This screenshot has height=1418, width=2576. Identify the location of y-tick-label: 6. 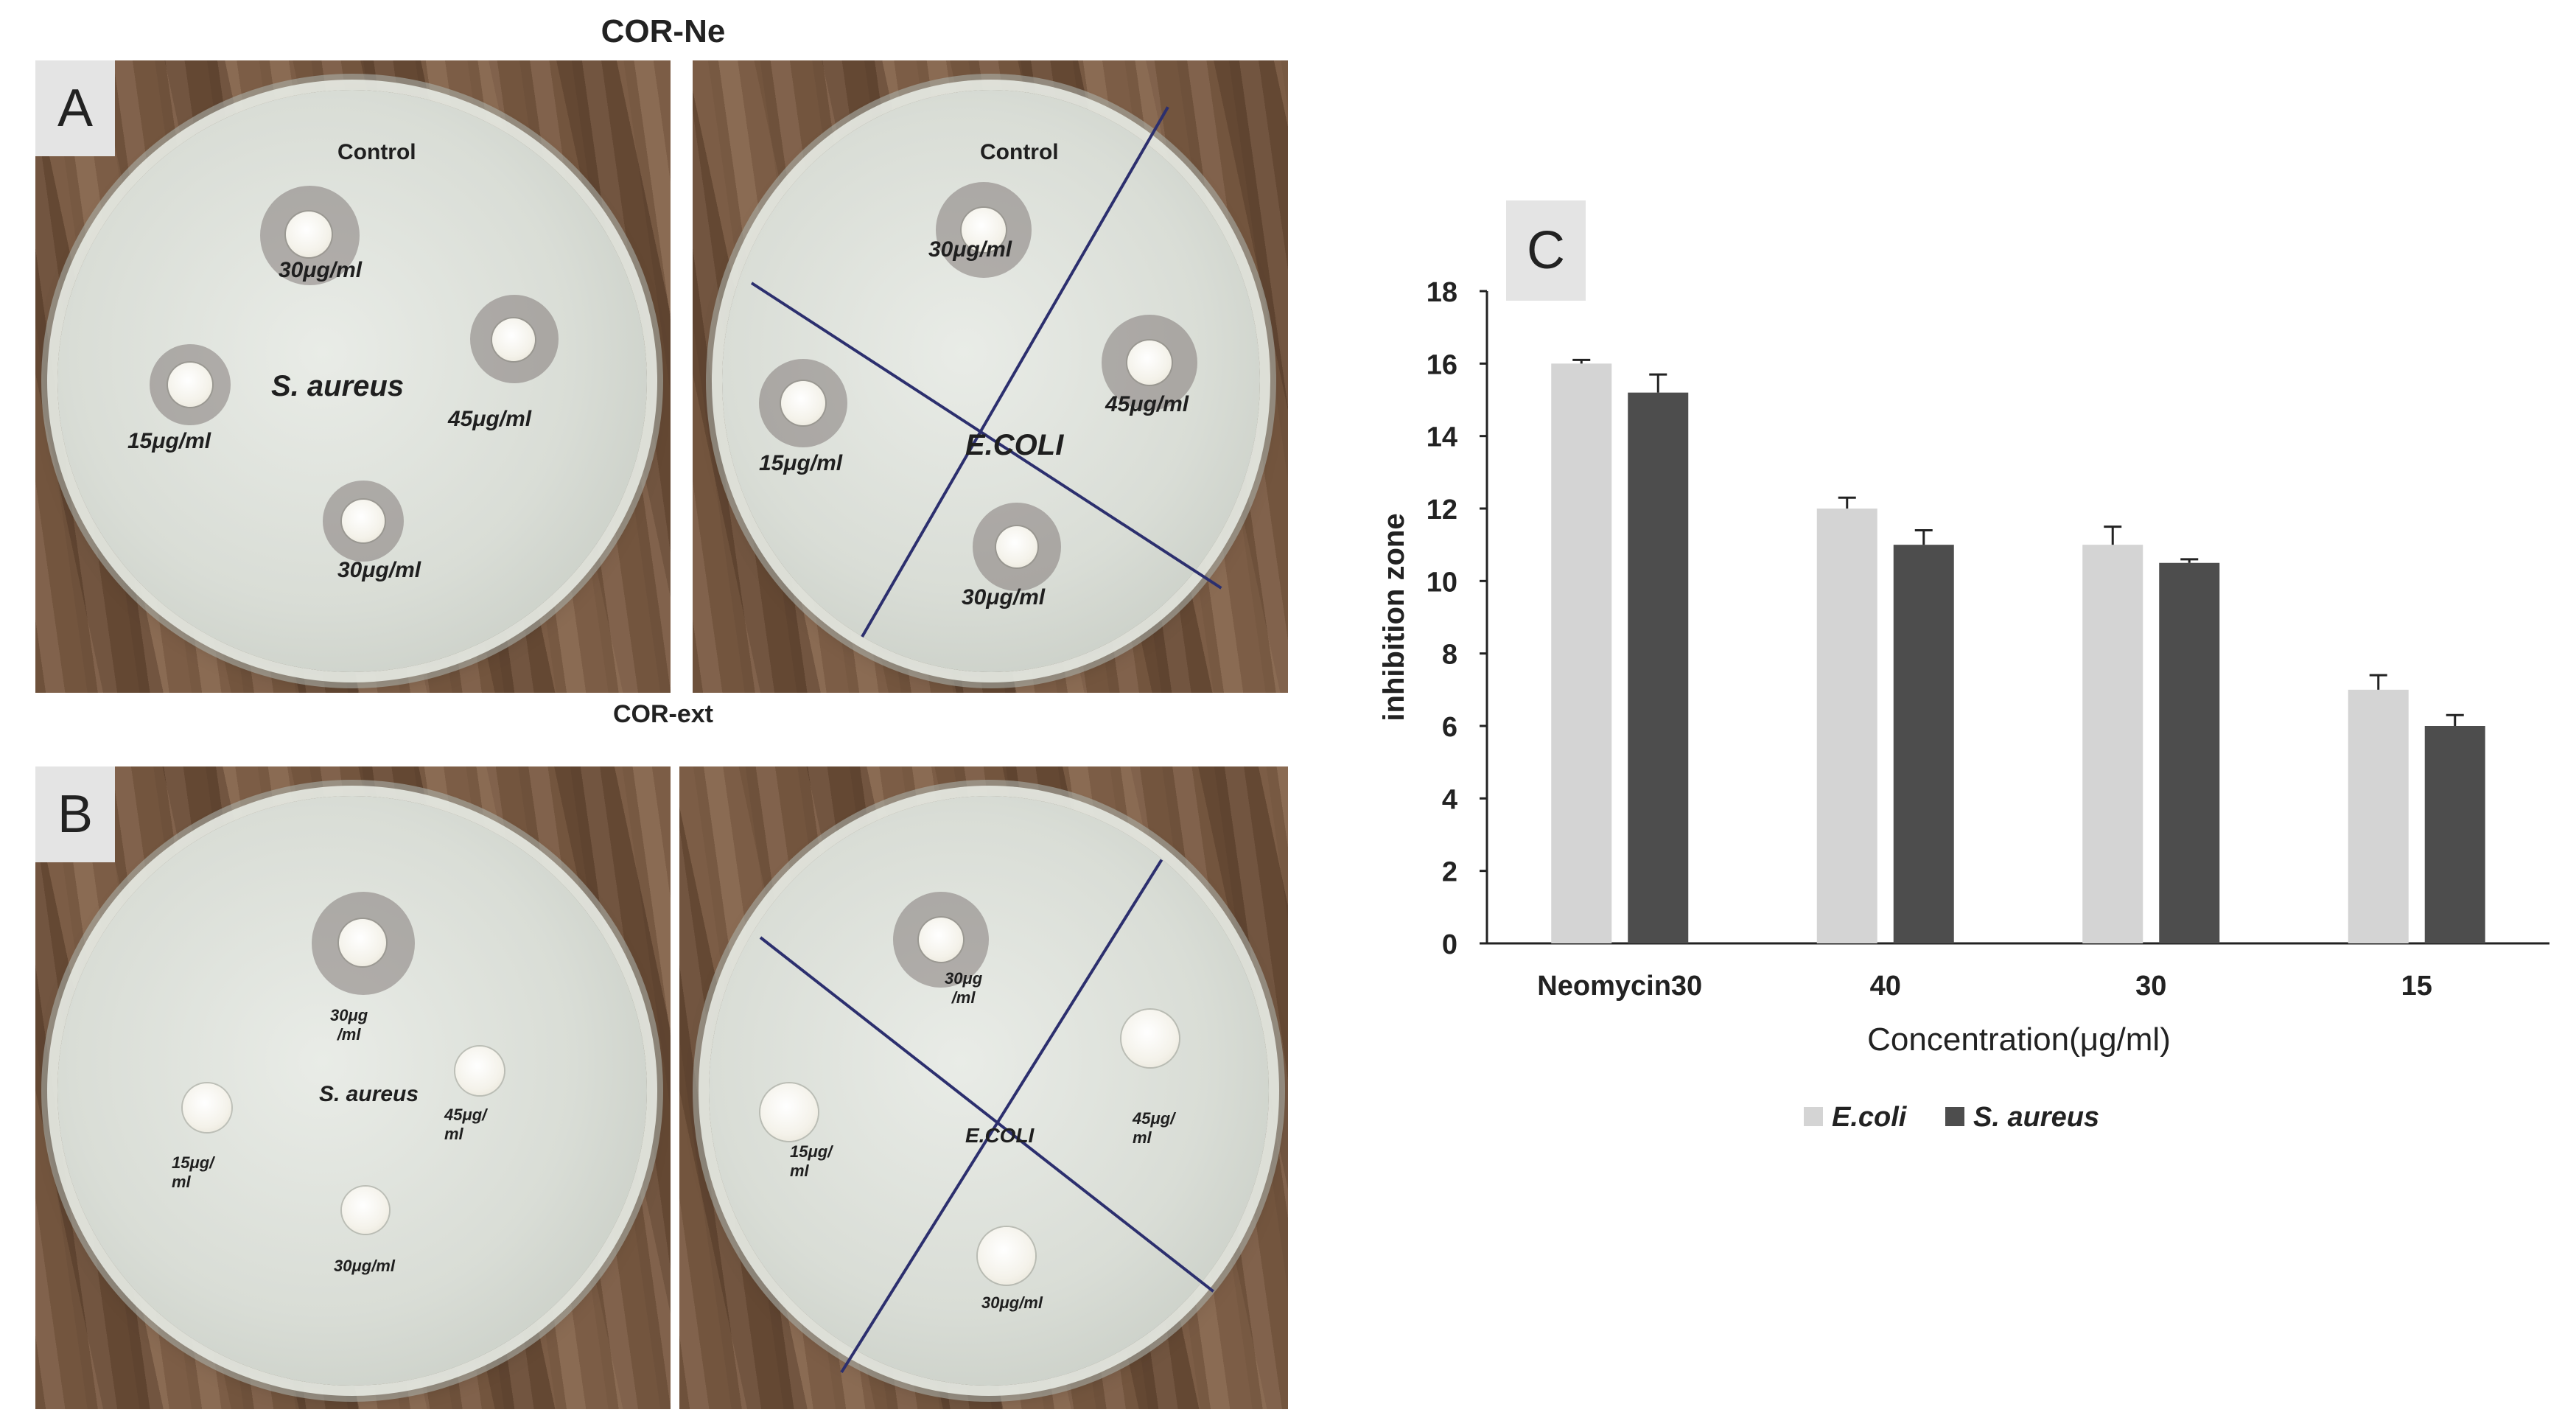
(1449, 727).